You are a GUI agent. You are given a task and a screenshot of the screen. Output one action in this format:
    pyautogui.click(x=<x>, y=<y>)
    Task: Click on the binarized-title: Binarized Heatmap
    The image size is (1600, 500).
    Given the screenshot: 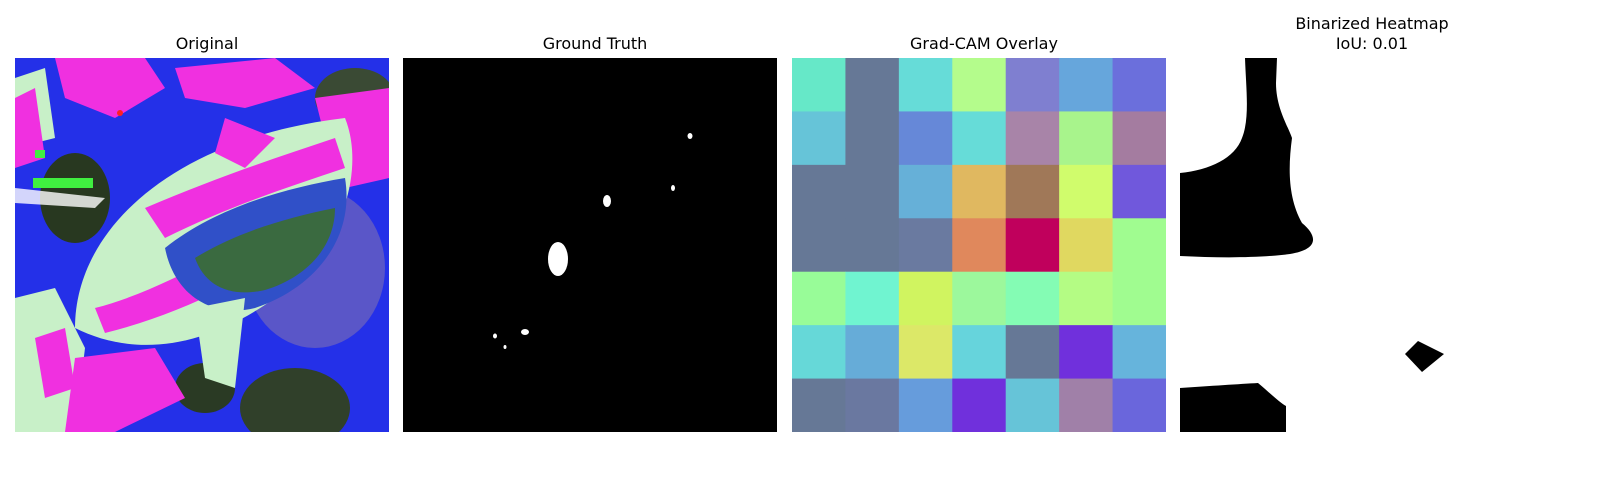 What is the action you would take?
    pyautogui.click(x=1372, y=23)
    